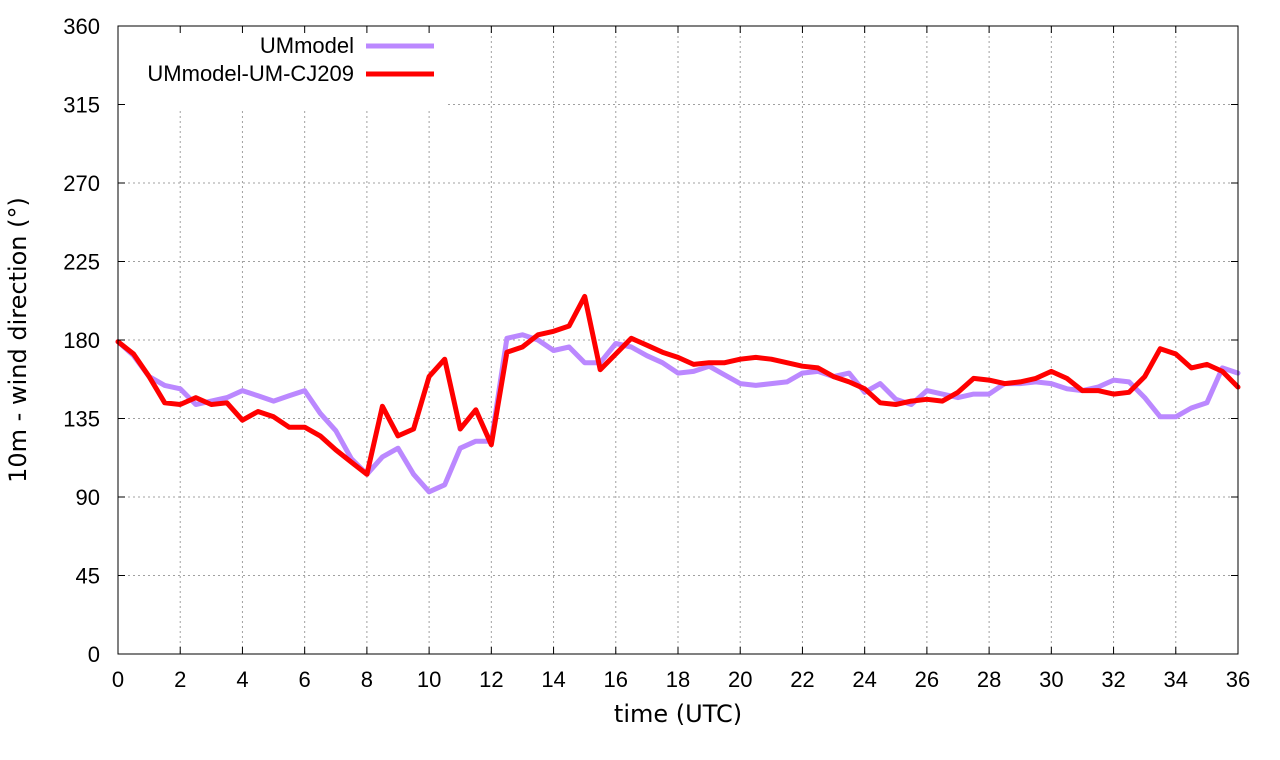  Describe the element at coordinates (81, 26) in the screenshot. I see `y-tick-label: 360` at that location.